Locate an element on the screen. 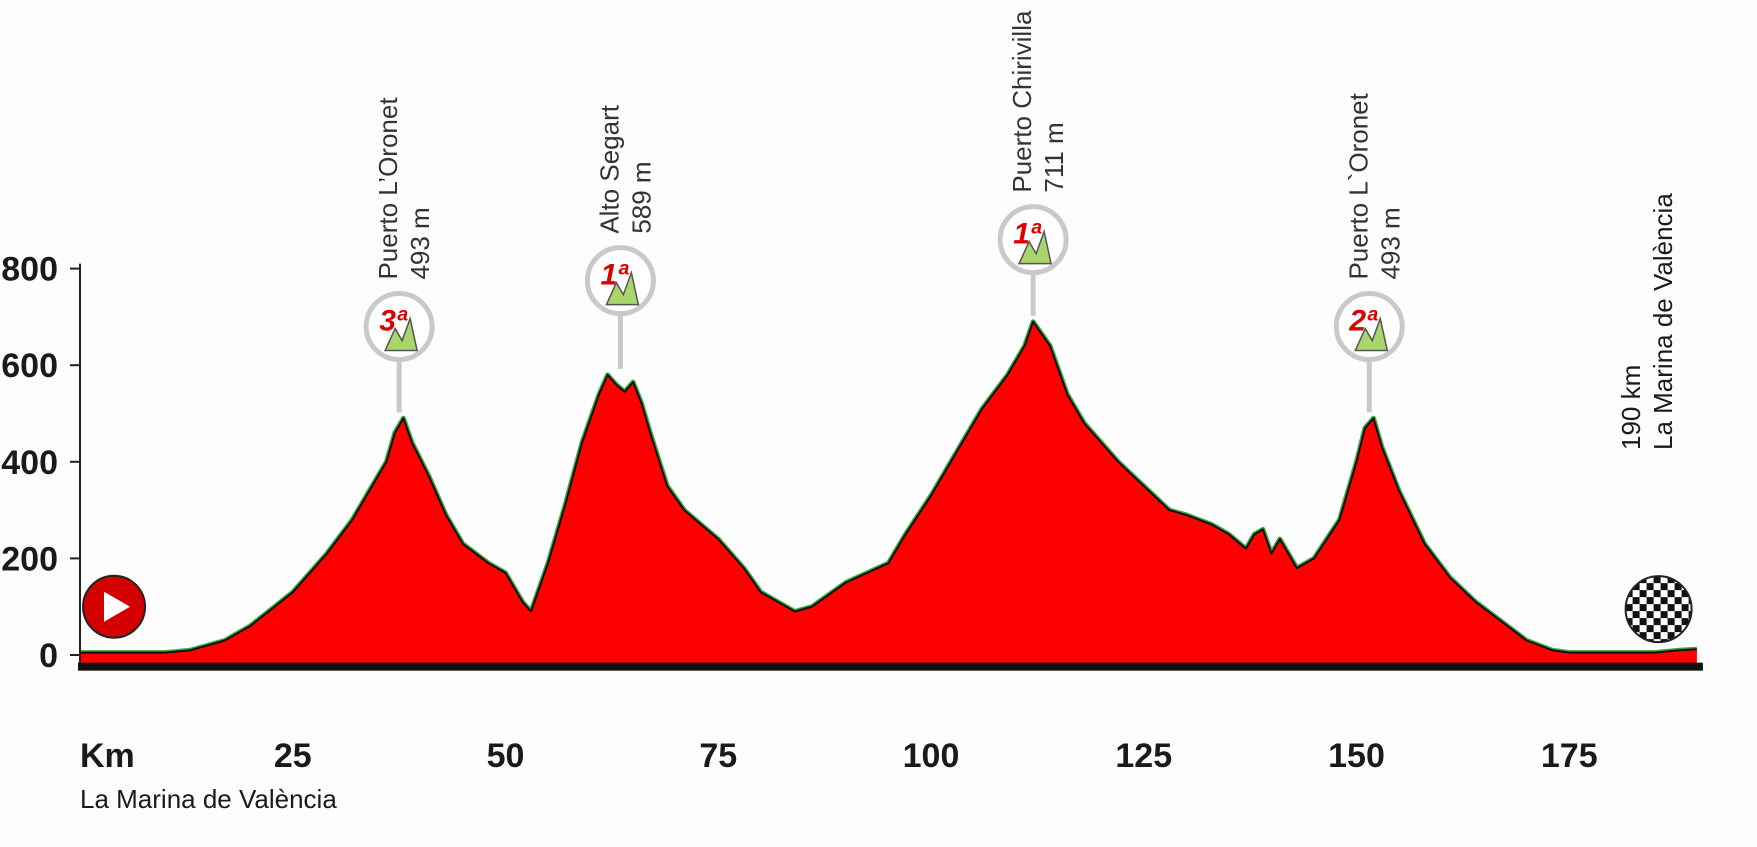 The image size is (1757, 847). y-tick-label: 800 is located at coordinates (29, 270).